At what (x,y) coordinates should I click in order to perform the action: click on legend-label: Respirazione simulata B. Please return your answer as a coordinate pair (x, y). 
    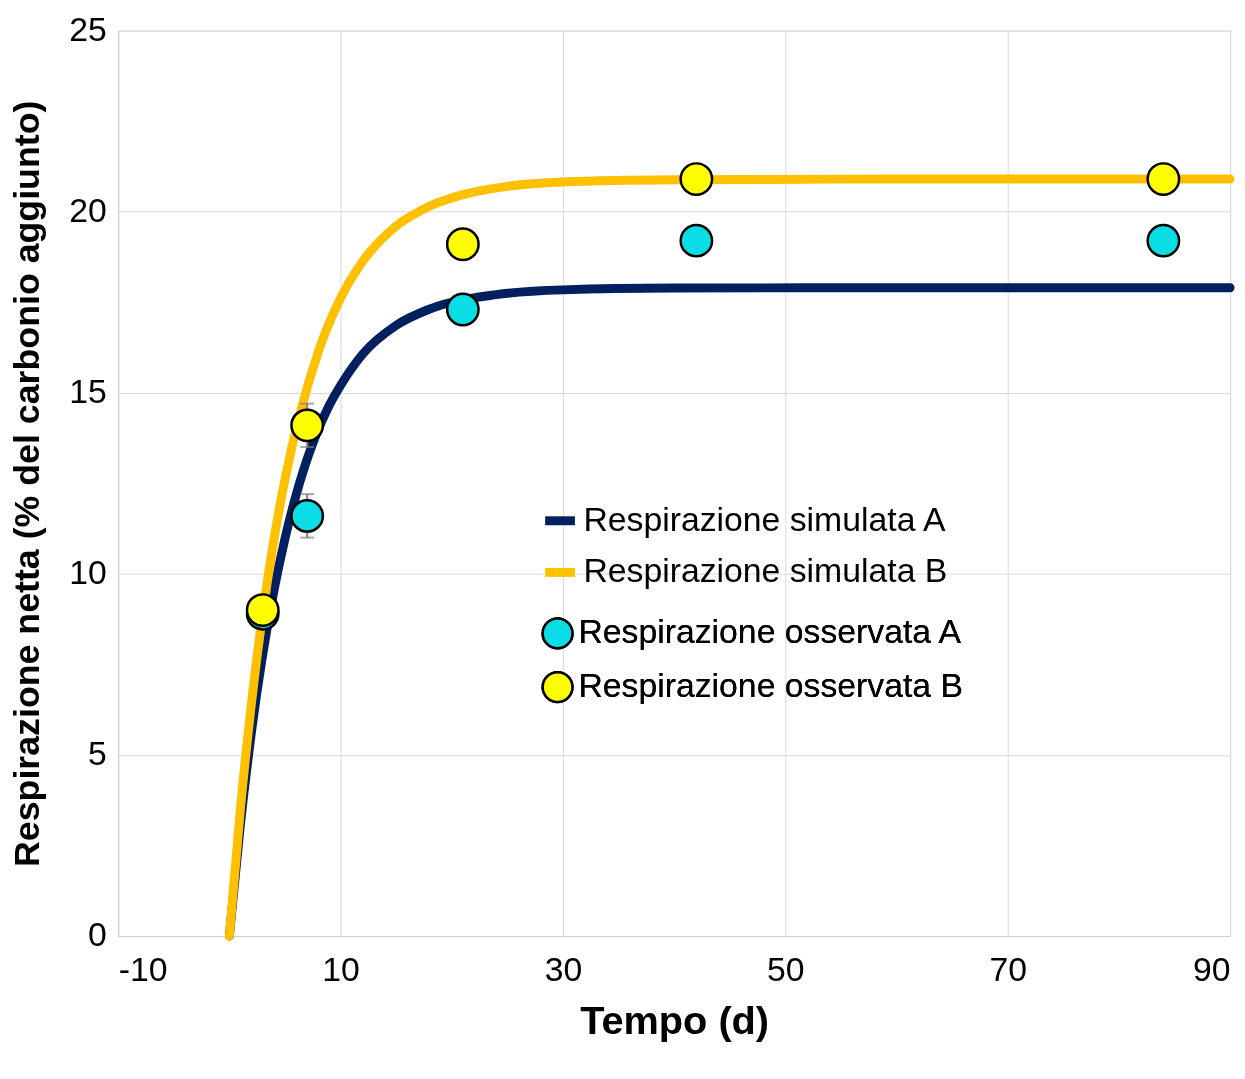
    Looking at the image, I should click on (765, 570).